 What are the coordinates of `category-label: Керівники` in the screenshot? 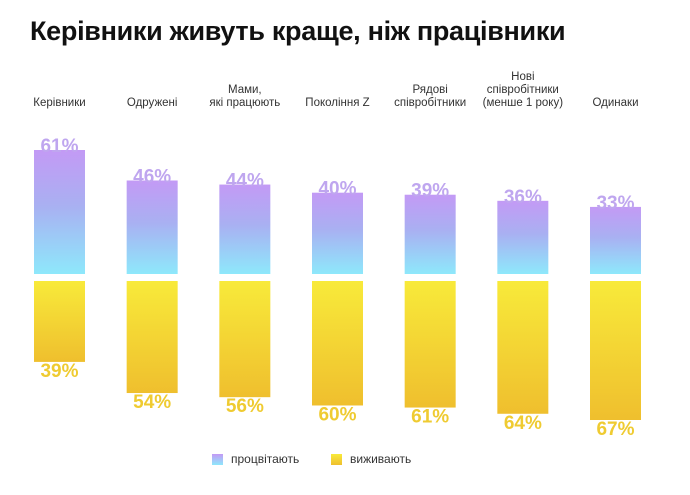 It's located at (59, 103).